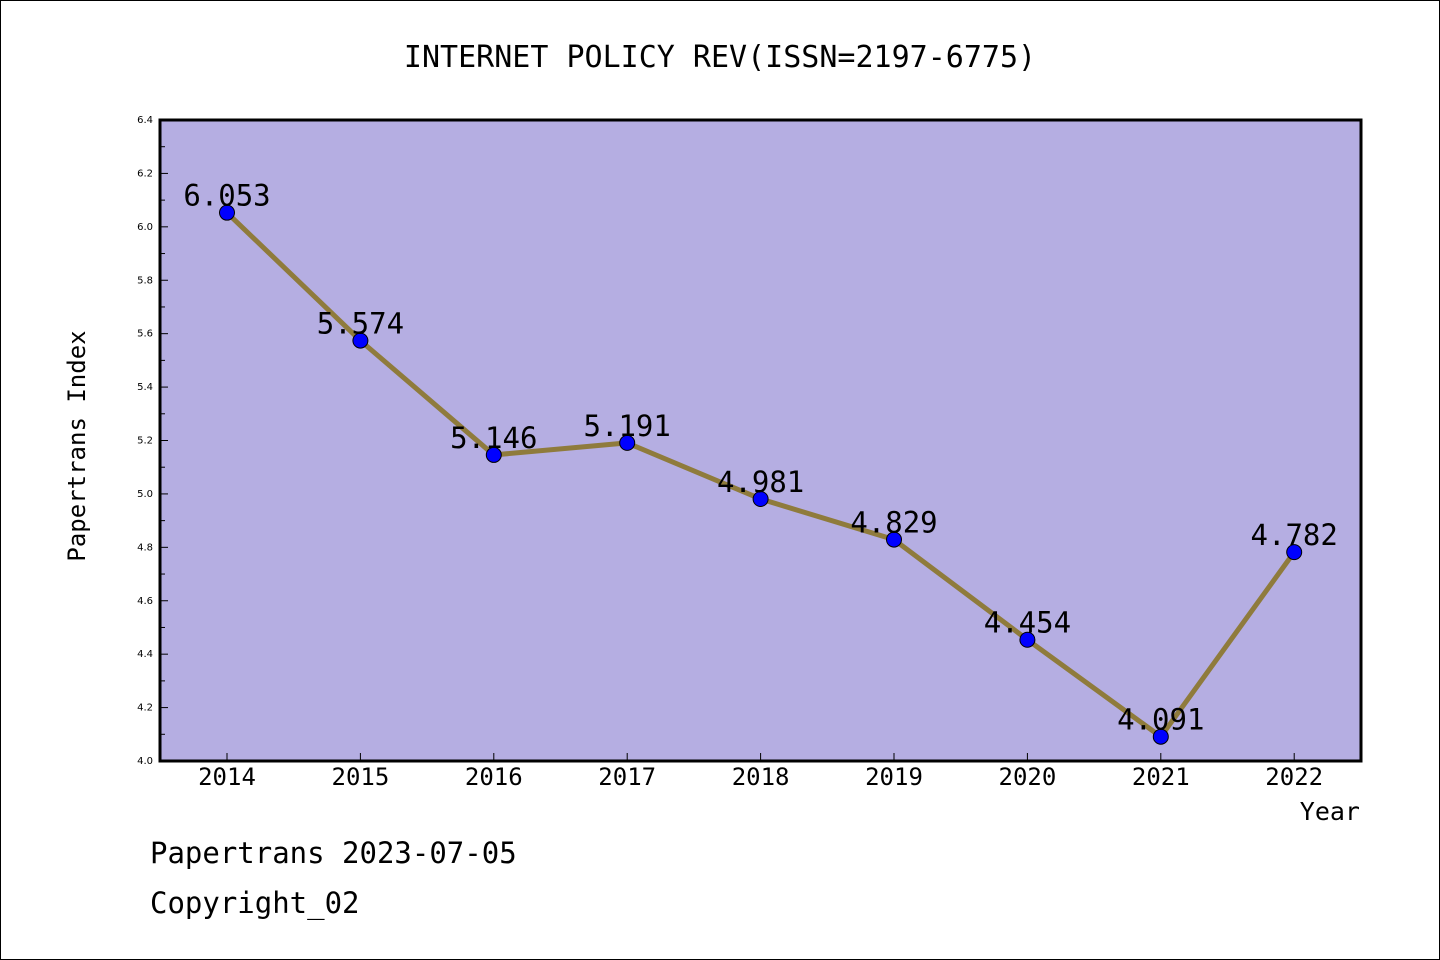 This screenshot has width=1440, height=960. Describe the element at coordinates (255, 903) in the screenshot. I see `footer-copyright: Copyright_02` at that location.